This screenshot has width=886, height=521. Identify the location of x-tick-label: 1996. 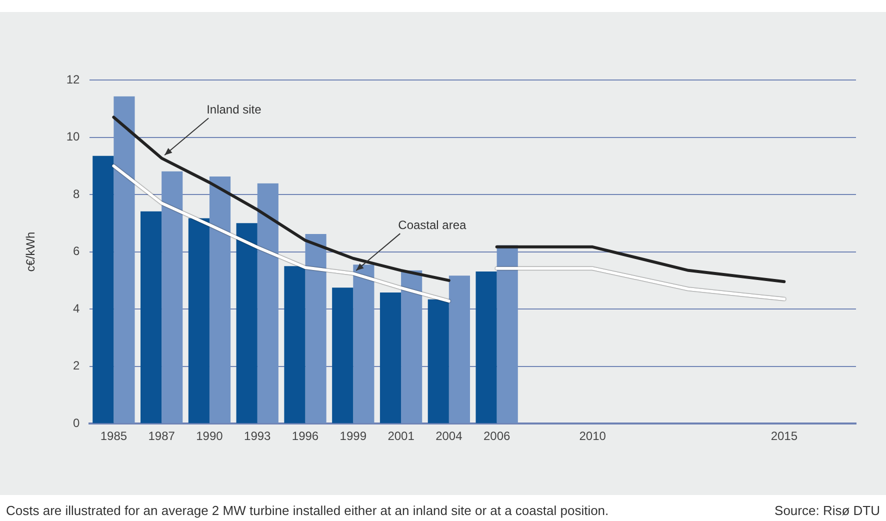
(305, 436).